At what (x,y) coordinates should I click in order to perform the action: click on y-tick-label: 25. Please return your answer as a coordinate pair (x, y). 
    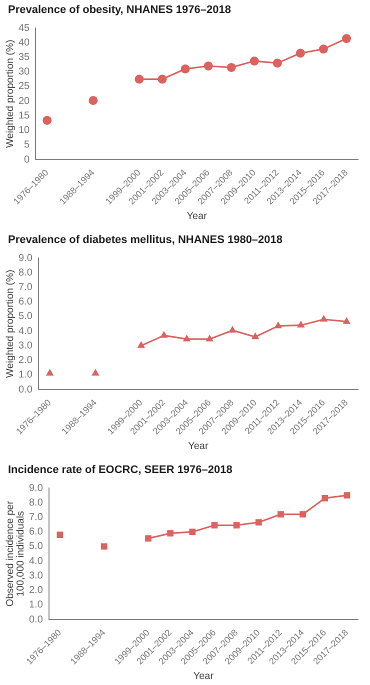
    Looking at the image, I should click on (24, 86).